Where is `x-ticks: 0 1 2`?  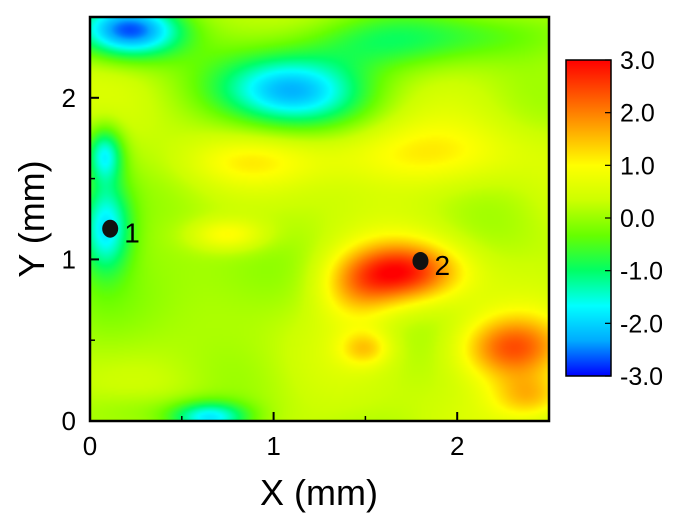
x-ticks: 0 1 2 is located at coordinates (273, 436).